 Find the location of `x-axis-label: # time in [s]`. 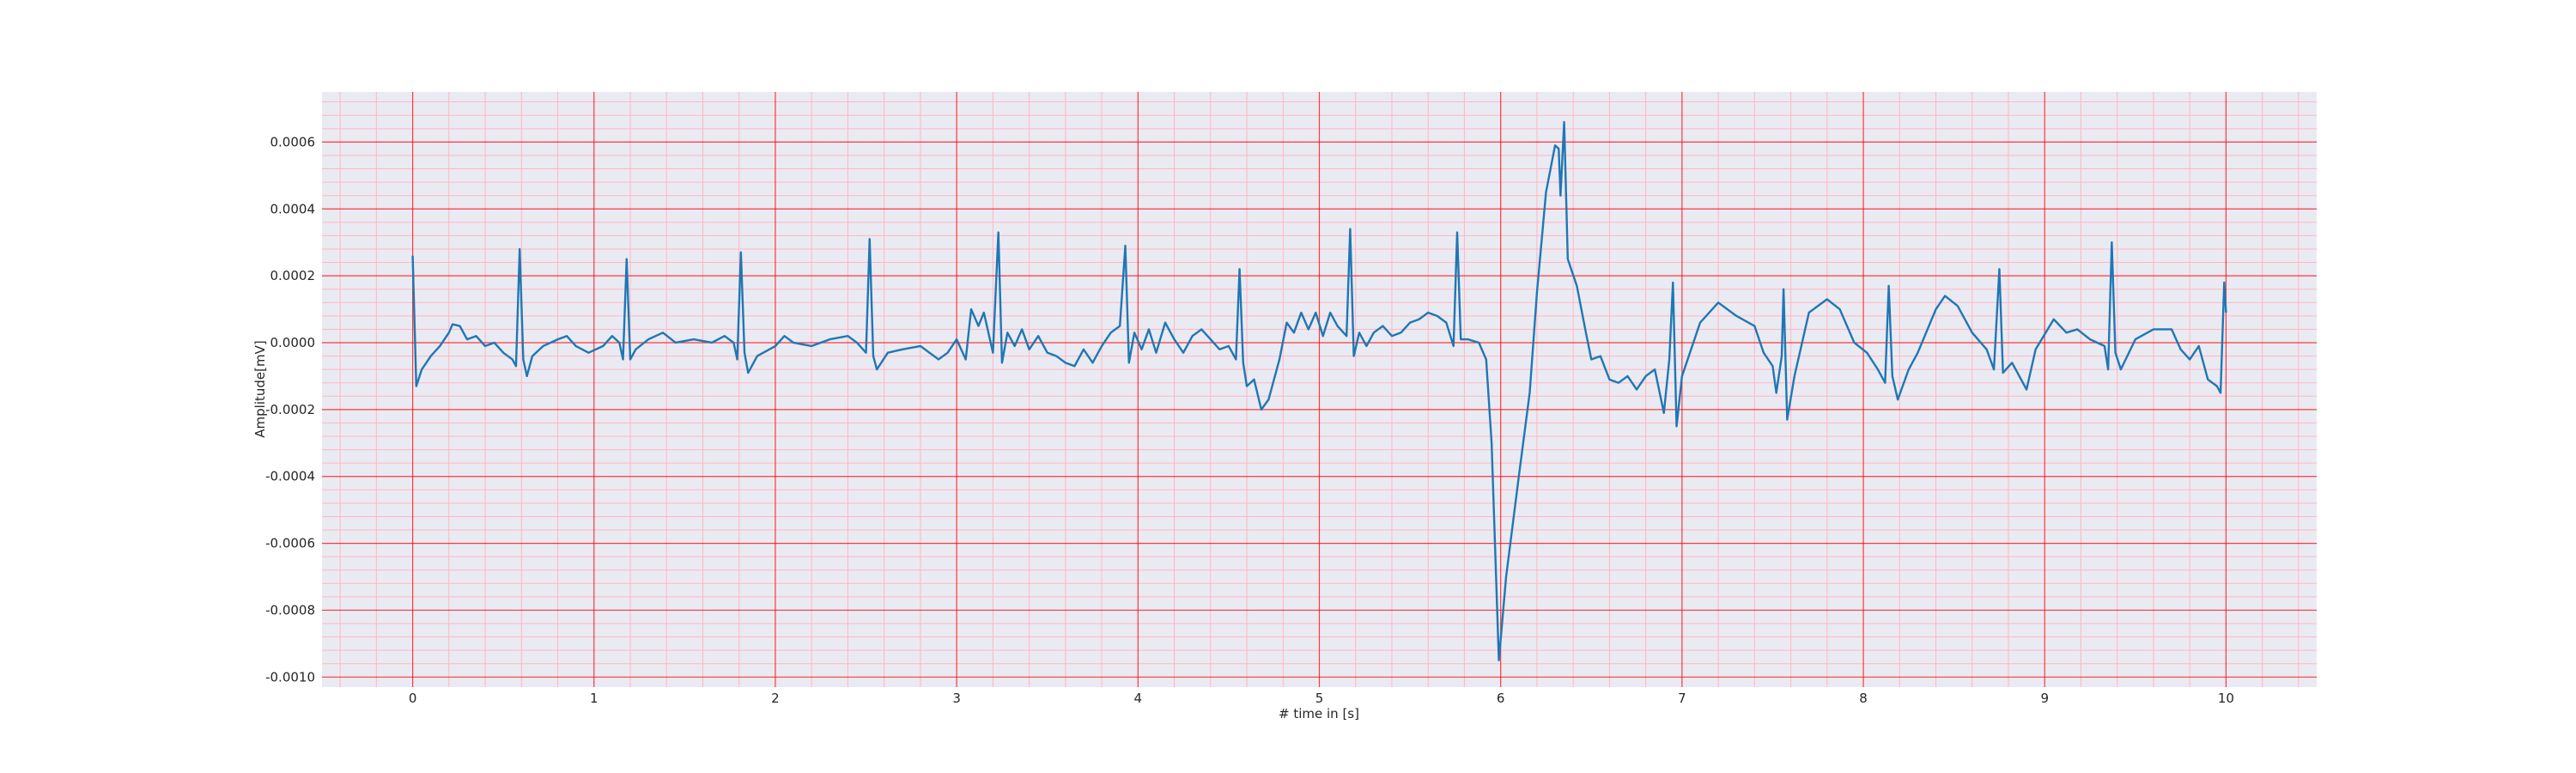

x-axis-label: # time in [s] is located at coordinates (1319, 713).